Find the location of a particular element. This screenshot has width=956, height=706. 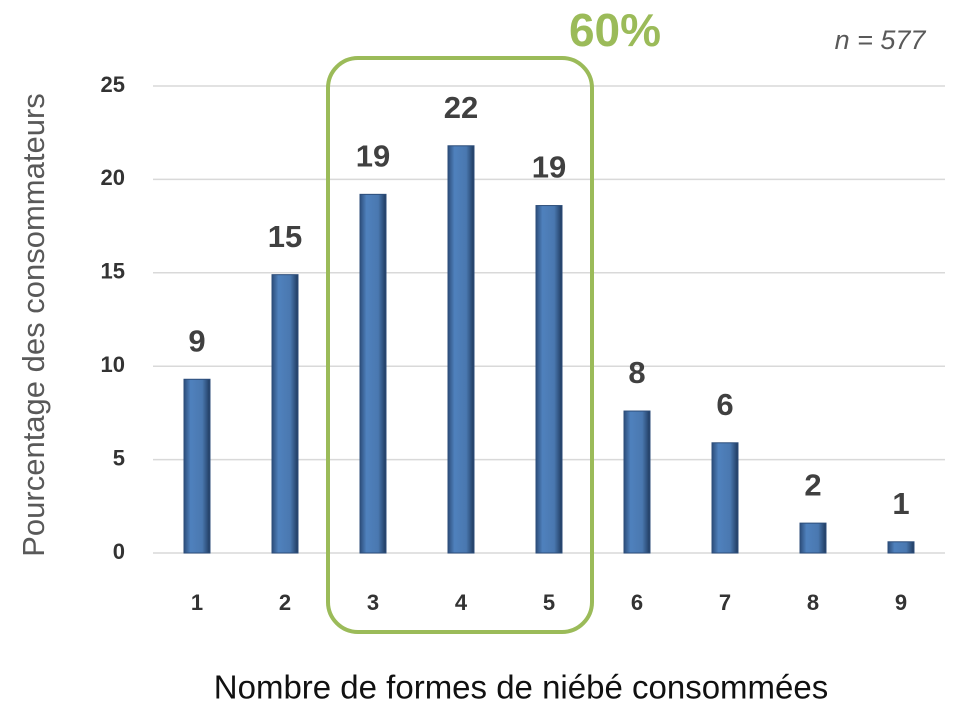

x-tick-label: 2 is located at coordinates (285, 602).